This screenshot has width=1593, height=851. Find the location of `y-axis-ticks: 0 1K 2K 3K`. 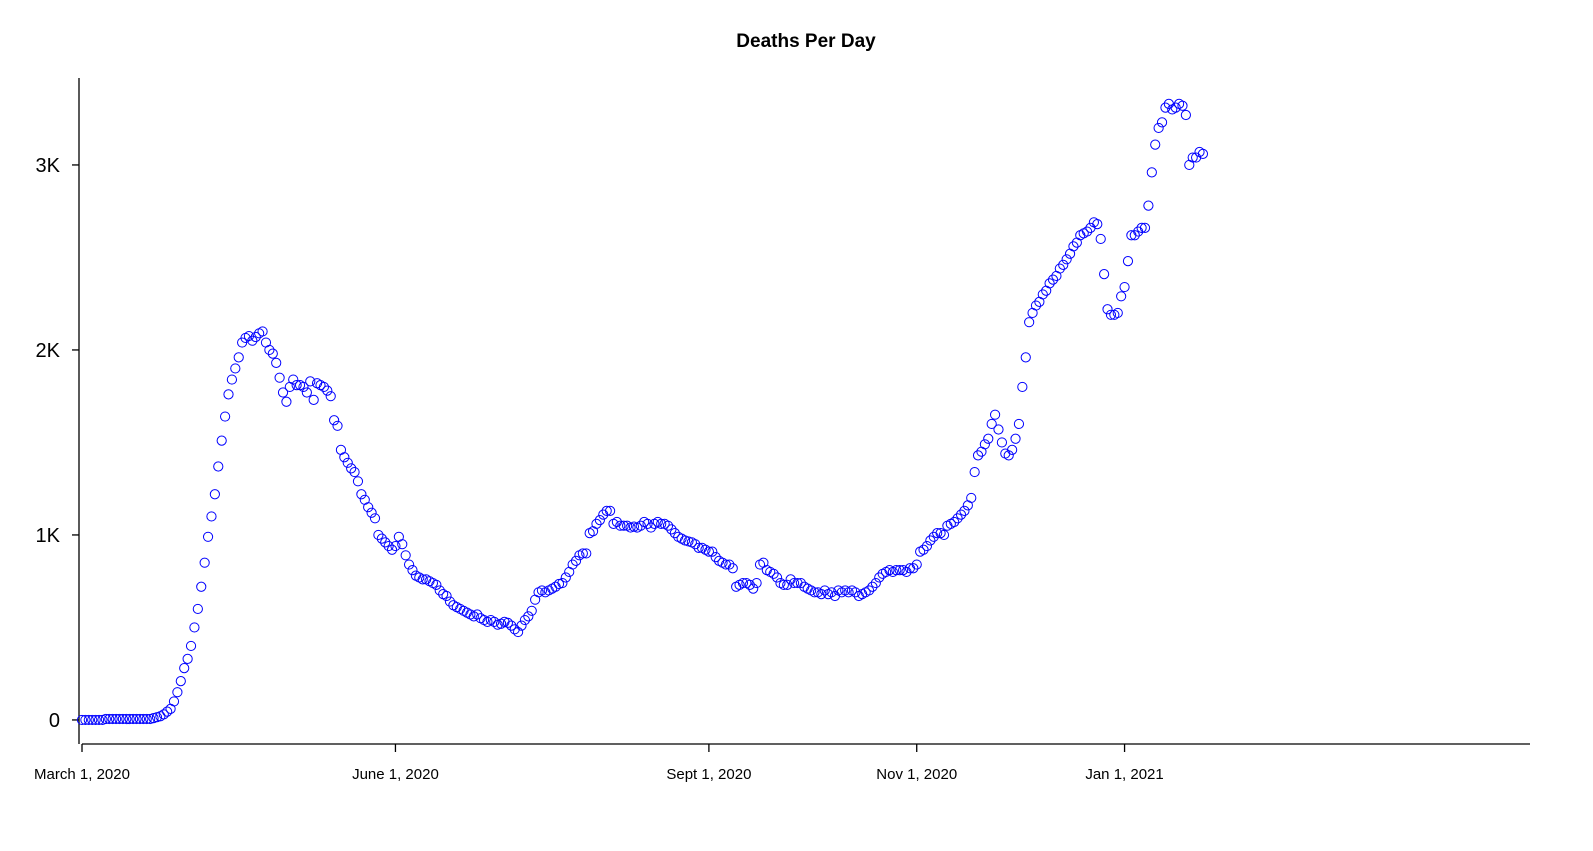

y-axis-ticks: 0 1K 2K 3K is located at coordinates (57, 443).